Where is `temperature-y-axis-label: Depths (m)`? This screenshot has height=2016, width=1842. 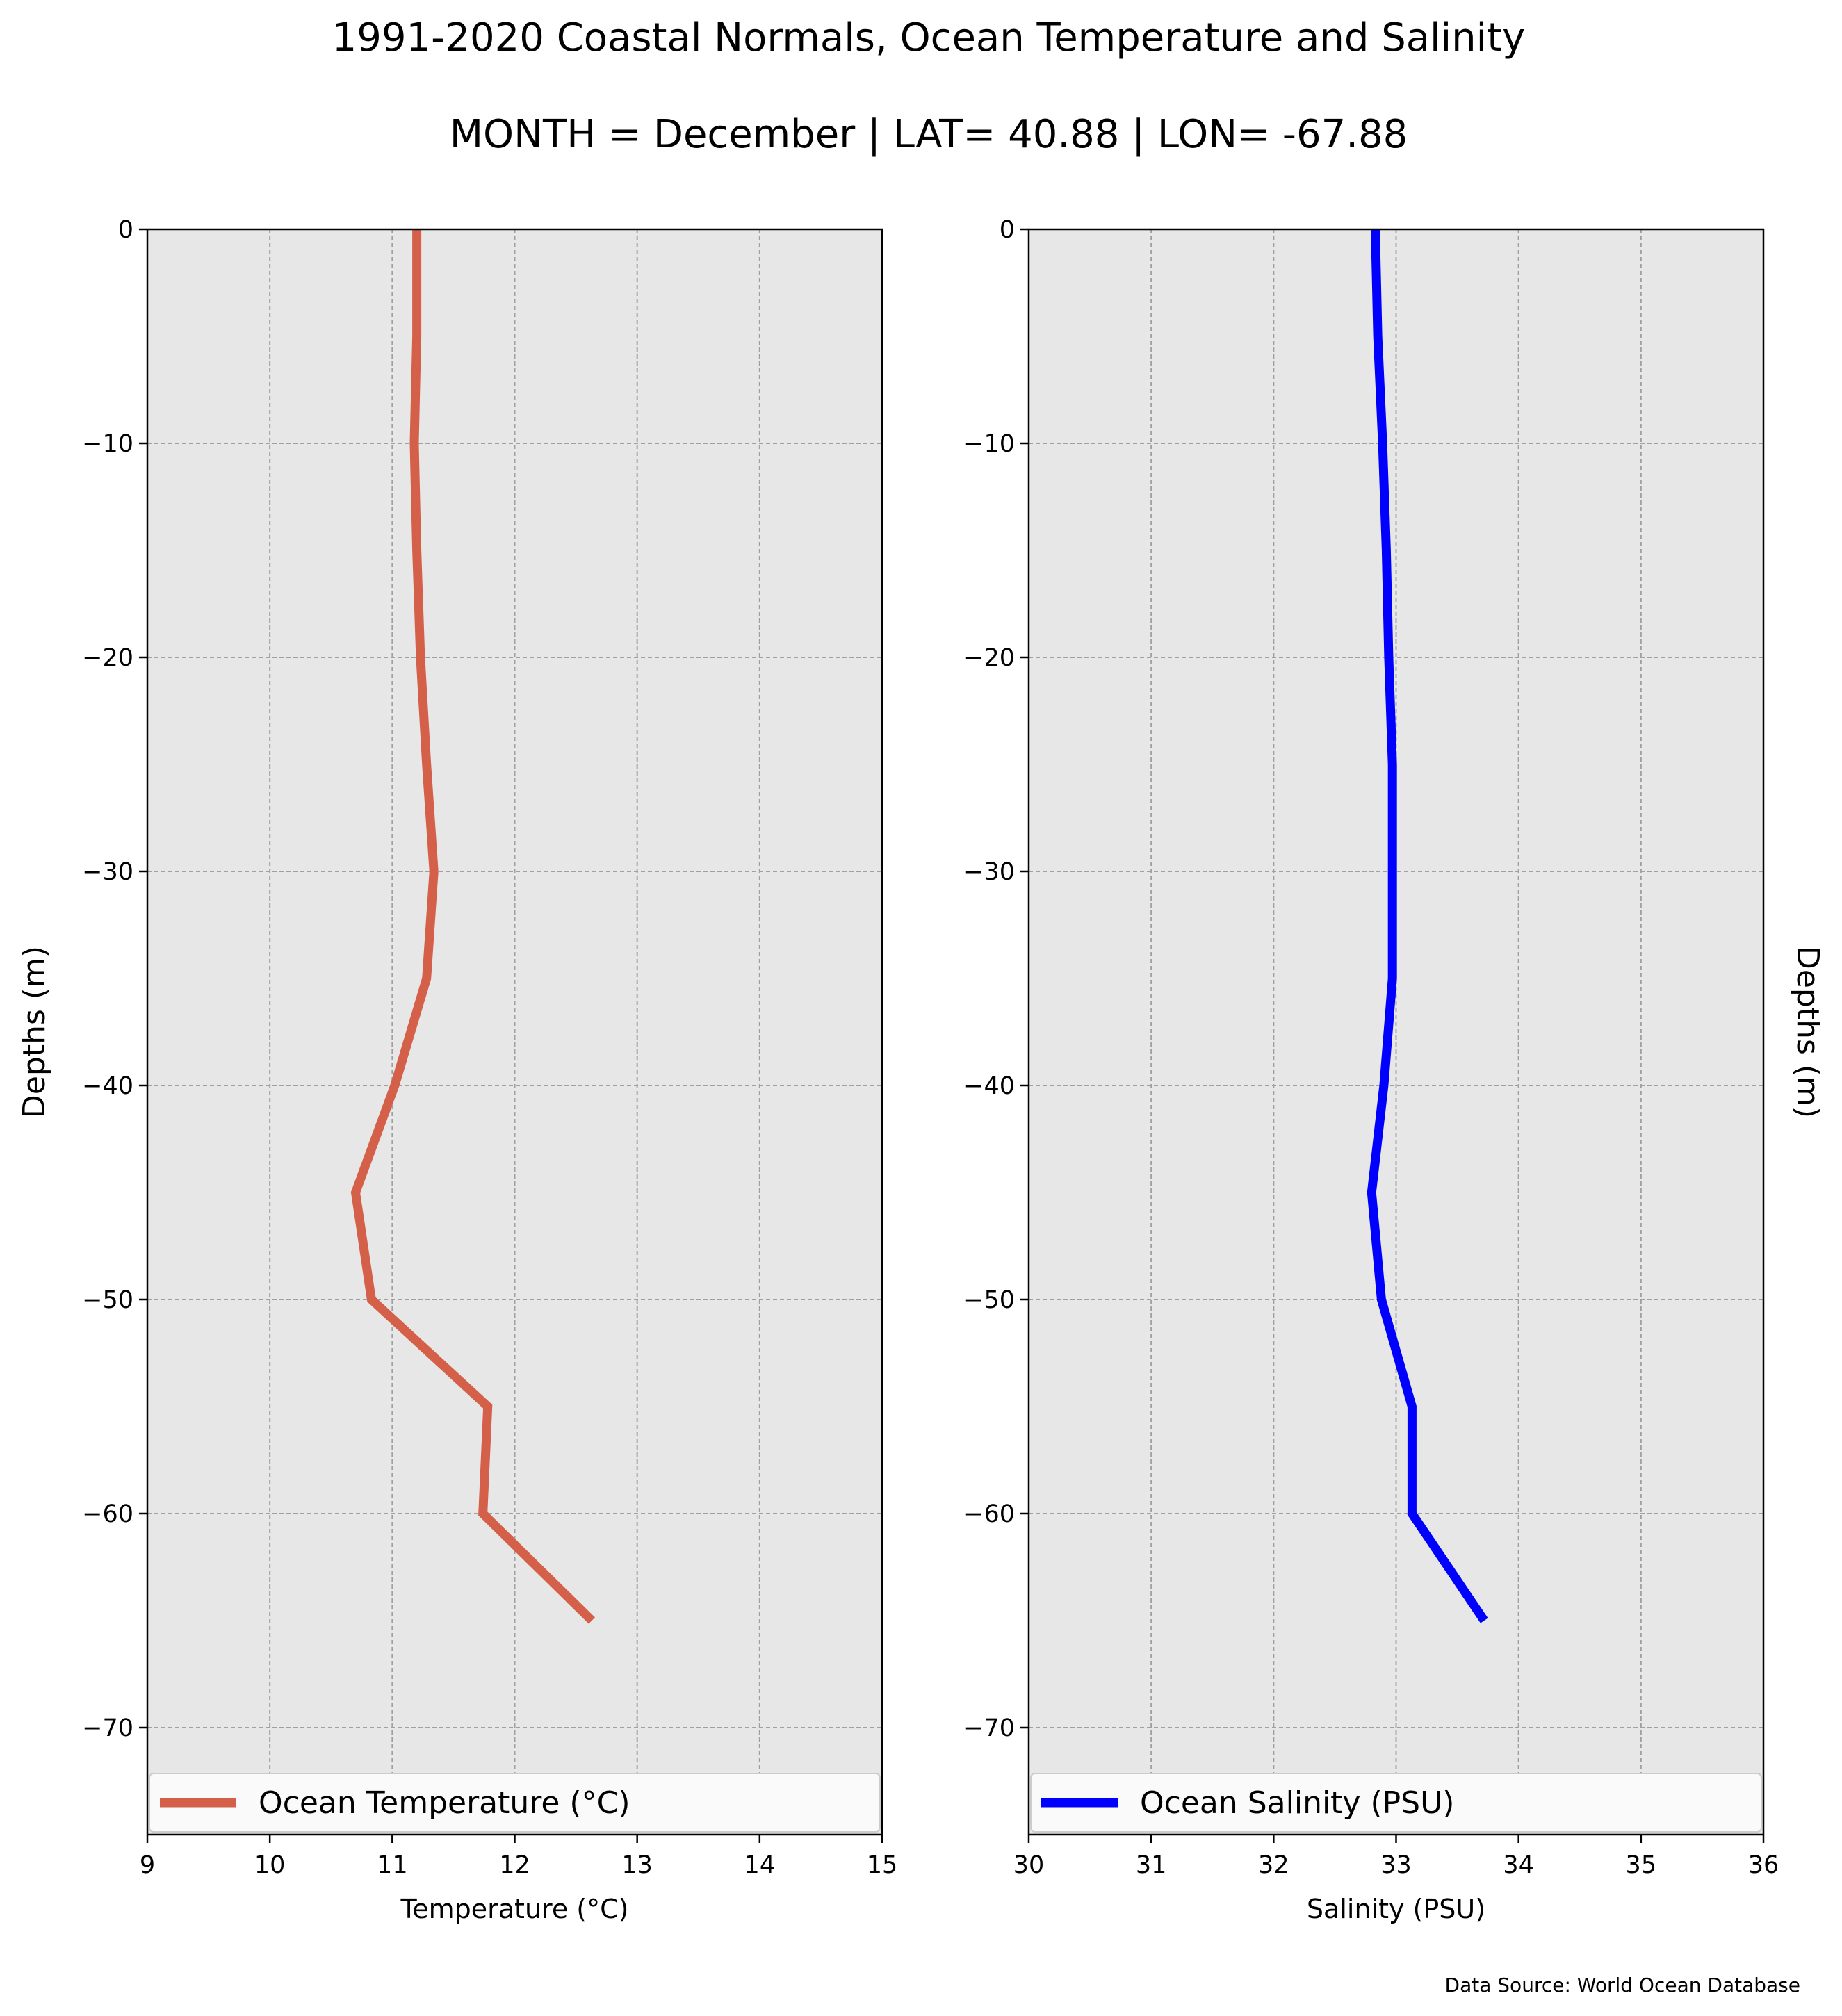
temperature-y-axis-label: Depths (m) is located at coordinates (34, 1032).